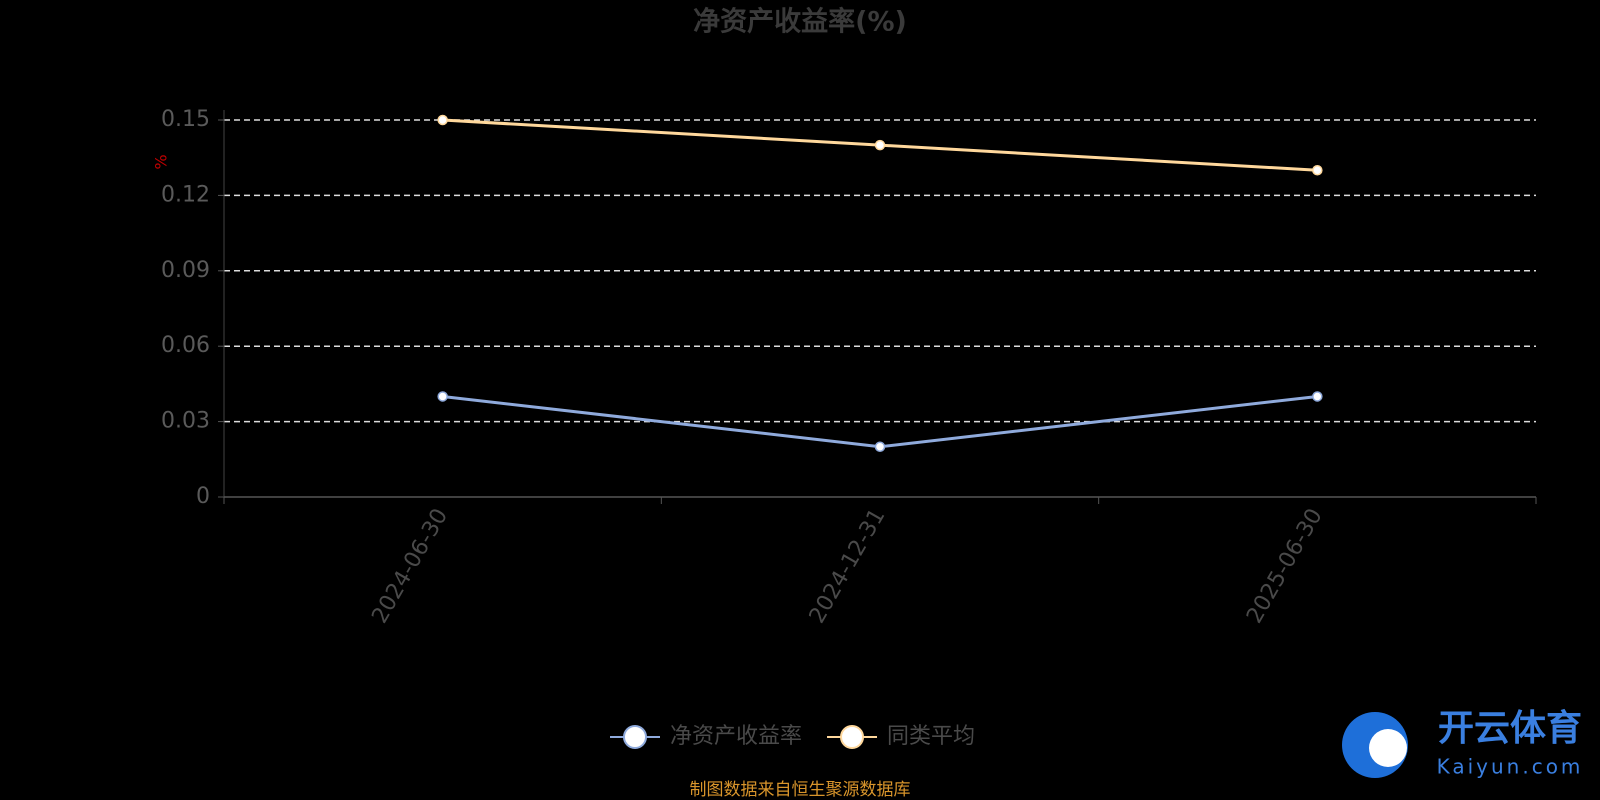  Describe the element at coordinates (185, 270) in the screenshot. I see `y-tick-label: 0.09` at that location.